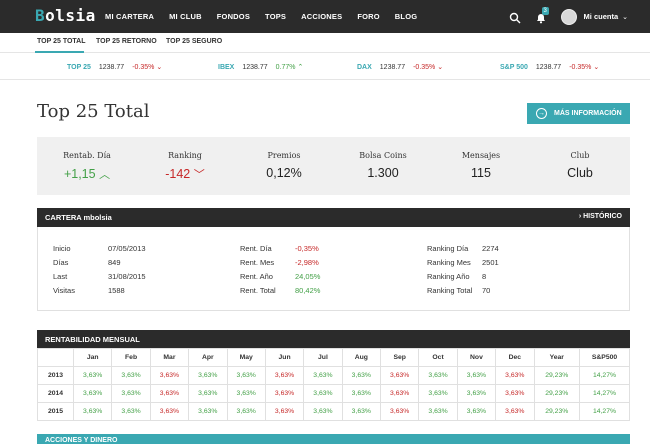 The image size is (650, 444). Describe the element at coordinates (194, 41) in the screenshot. I see `tab-top25-seguro: TOP 25 SEGURO` at that location.